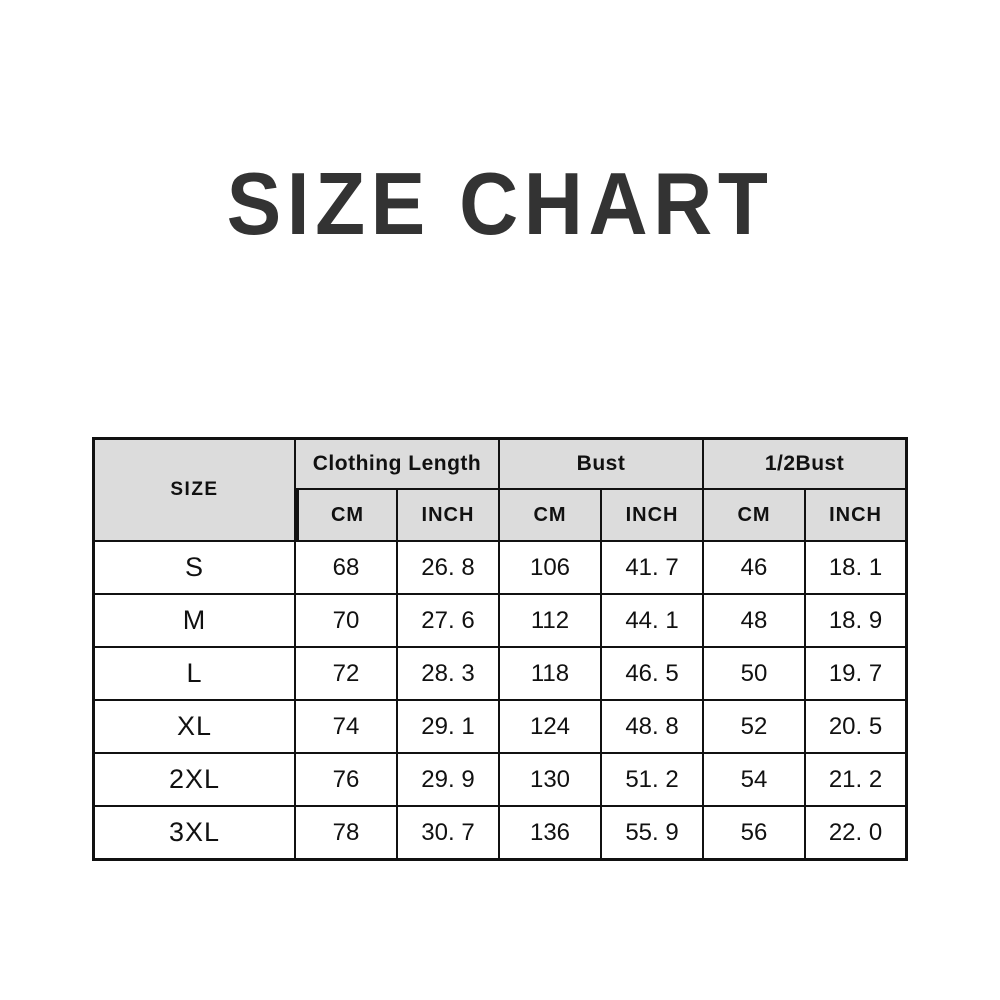 The width and height of the screenshot is (1000, 1000). I want to click on table-row: S 68 26. 8 106 41. 7 46 18. 1, so click(500, 568).